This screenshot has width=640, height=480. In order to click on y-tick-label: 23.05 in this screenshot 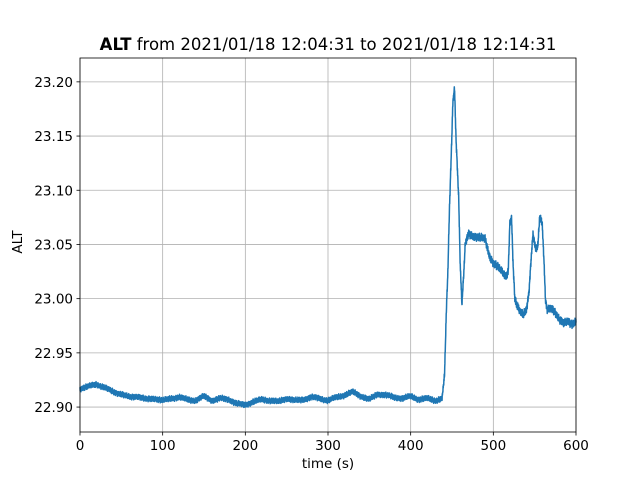, I will do `click(53, 245)`.